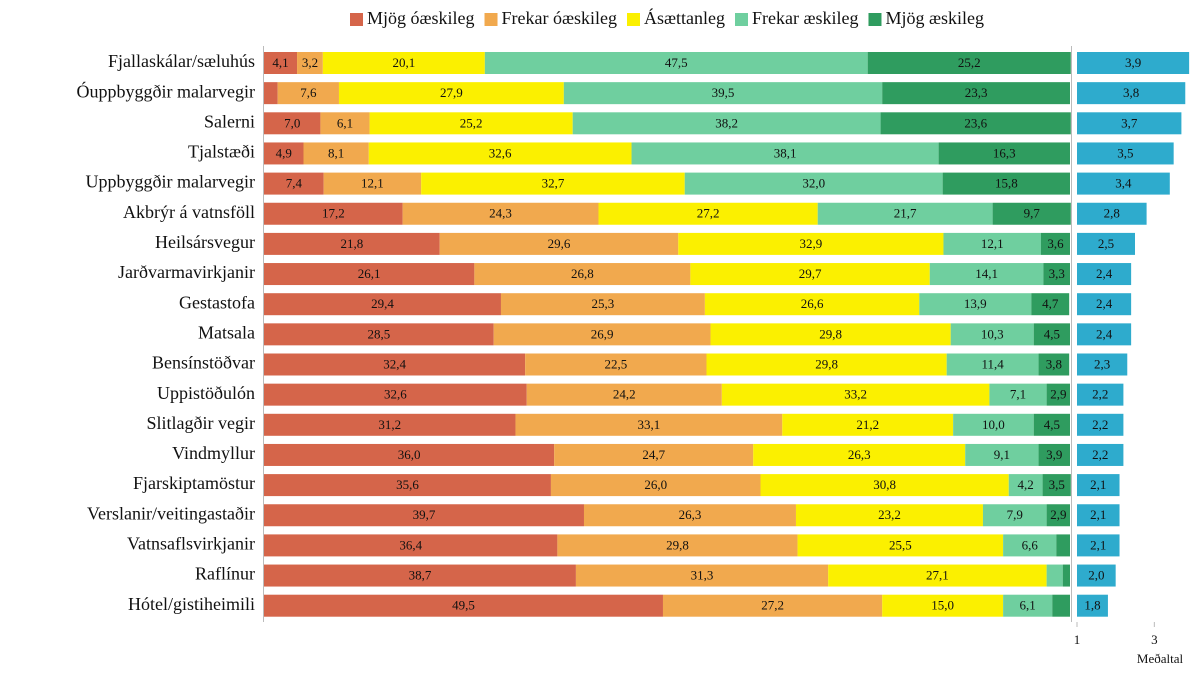  What do you see at coordinates (1018, 394) in the screenshot?
I see `data-label: 7,1` at bounding box center [1018, 394].